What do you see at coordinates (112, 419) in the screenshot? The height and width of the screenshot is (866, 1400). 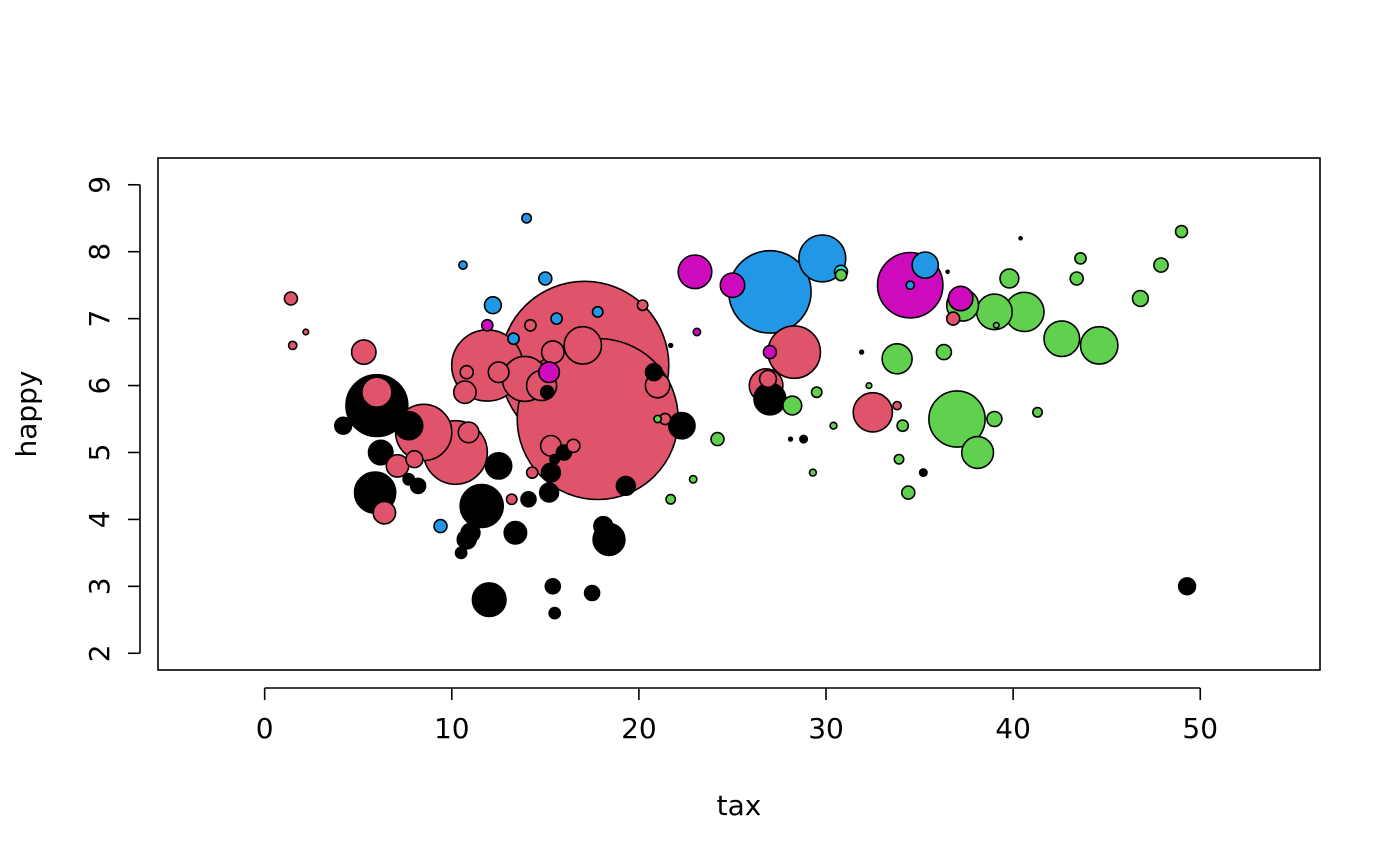 I see `y-axis: 2 3 4 5 6 7 8 9` at bounding box center [112, 419].